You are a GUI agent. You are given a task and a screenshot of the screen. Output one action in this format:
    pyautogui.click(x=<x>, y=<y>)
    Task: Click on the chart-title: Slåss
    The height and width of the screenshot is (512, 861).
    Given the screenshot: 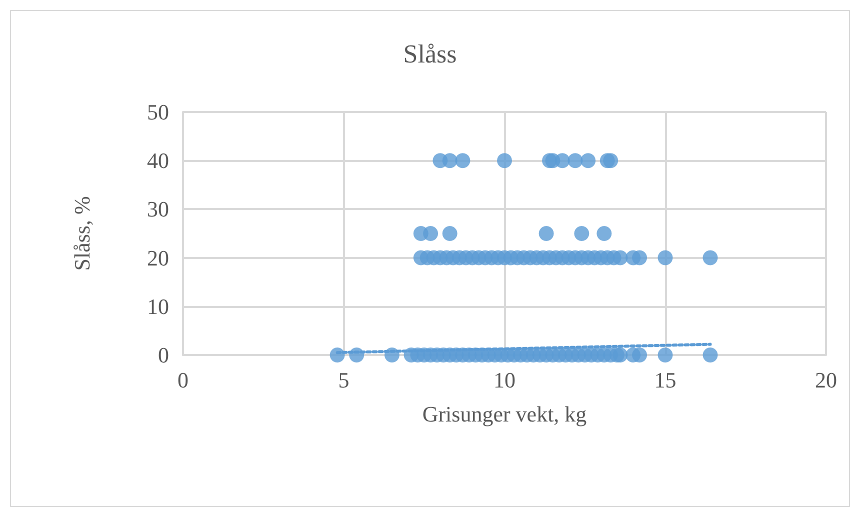 What is the action you would take?
    pyautogui.click(x=430, y=54)
    